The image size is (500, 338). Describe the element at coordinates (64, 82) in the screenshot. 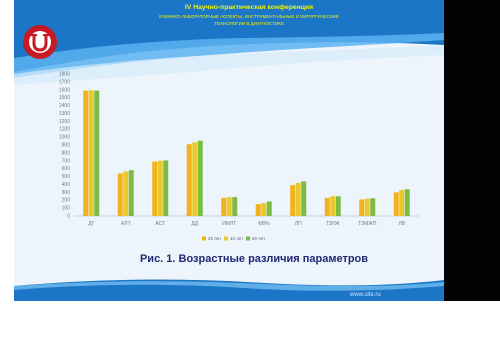

I see `y-tick-label: 1700` at that location.